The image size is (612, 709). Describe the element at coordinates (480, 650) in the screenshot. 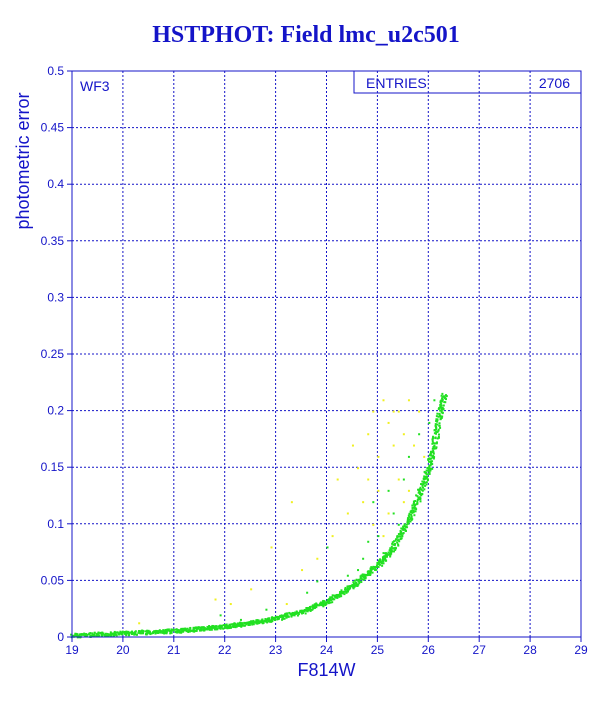

I see `x-tick-label: 27` at that location.